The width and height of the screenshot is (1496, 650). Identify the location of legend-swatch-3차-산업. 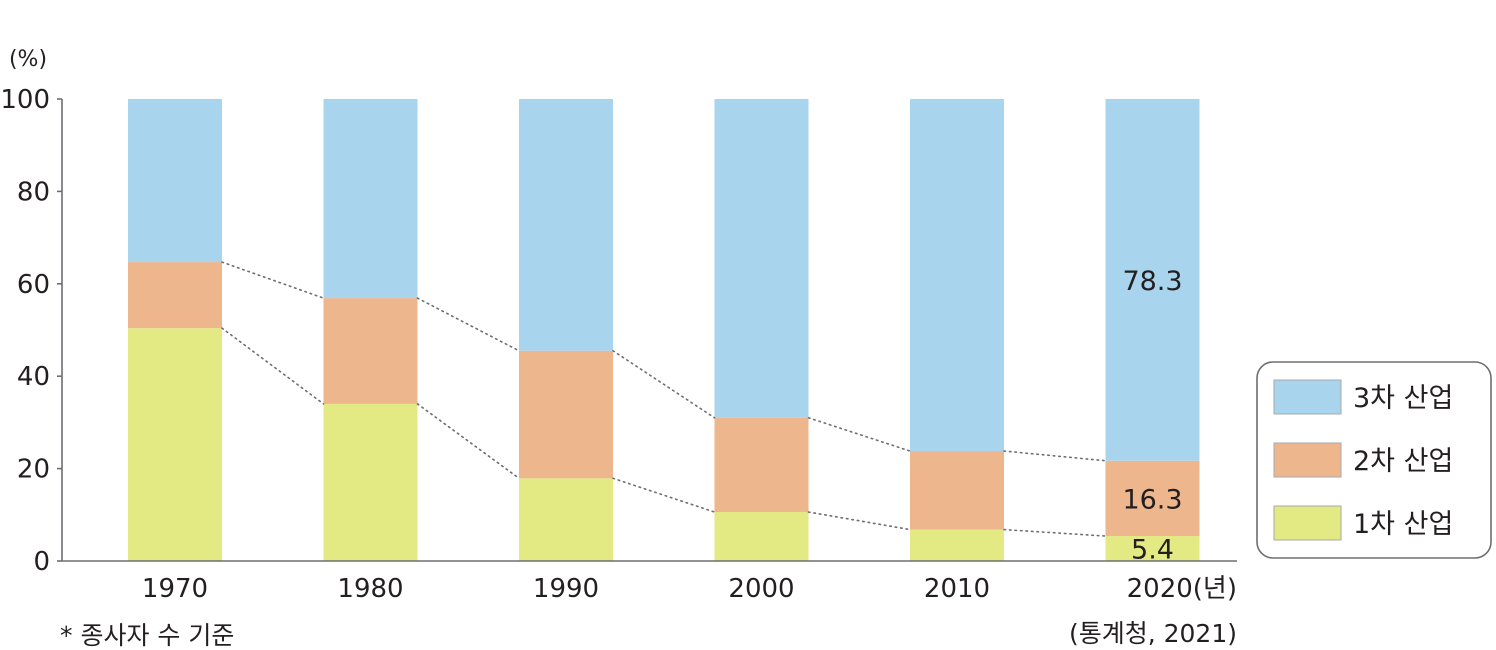
(1307, 397).